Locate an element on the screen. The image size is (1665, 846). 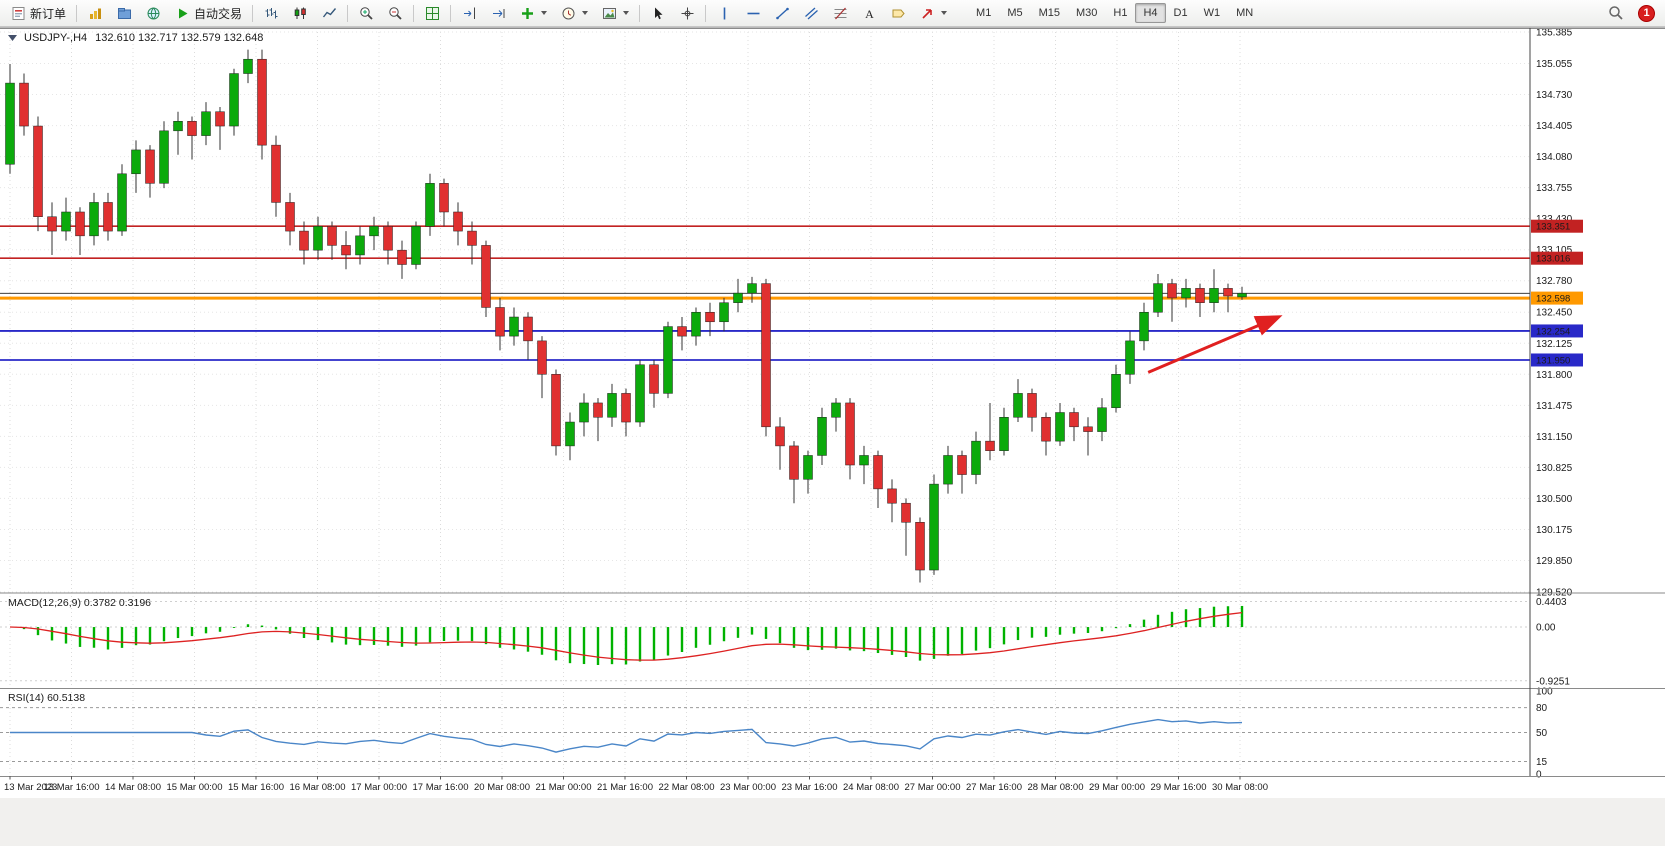
timeframe-d1-button: D1 is located at coordinates (1181, 13).